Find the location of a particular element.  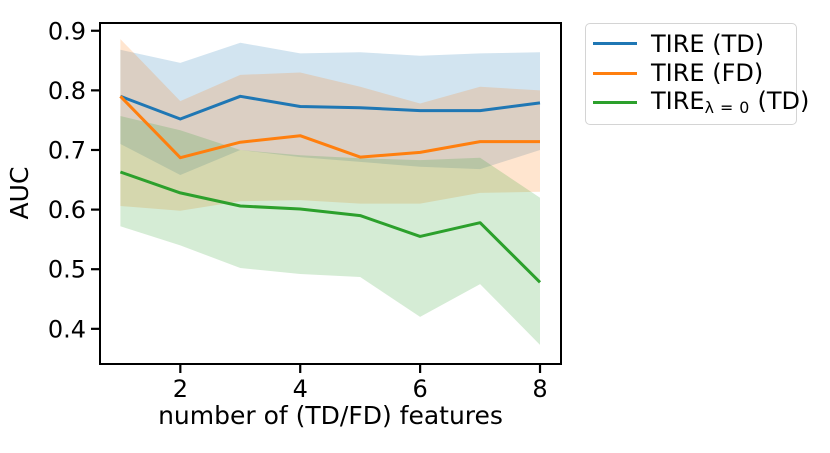

y-axis-label: AUC is located at coordinates (19, 193).